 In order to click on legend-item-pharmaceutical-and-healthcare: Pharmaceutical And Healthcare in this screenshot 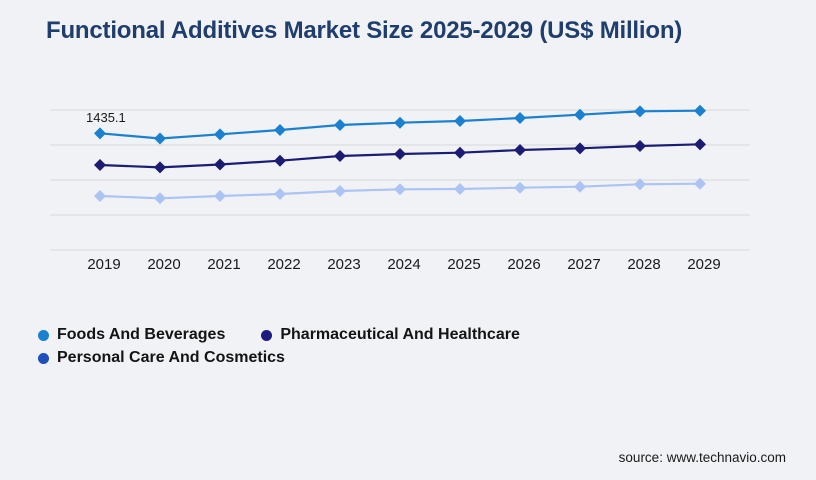, I will do `click(390, 335)`.